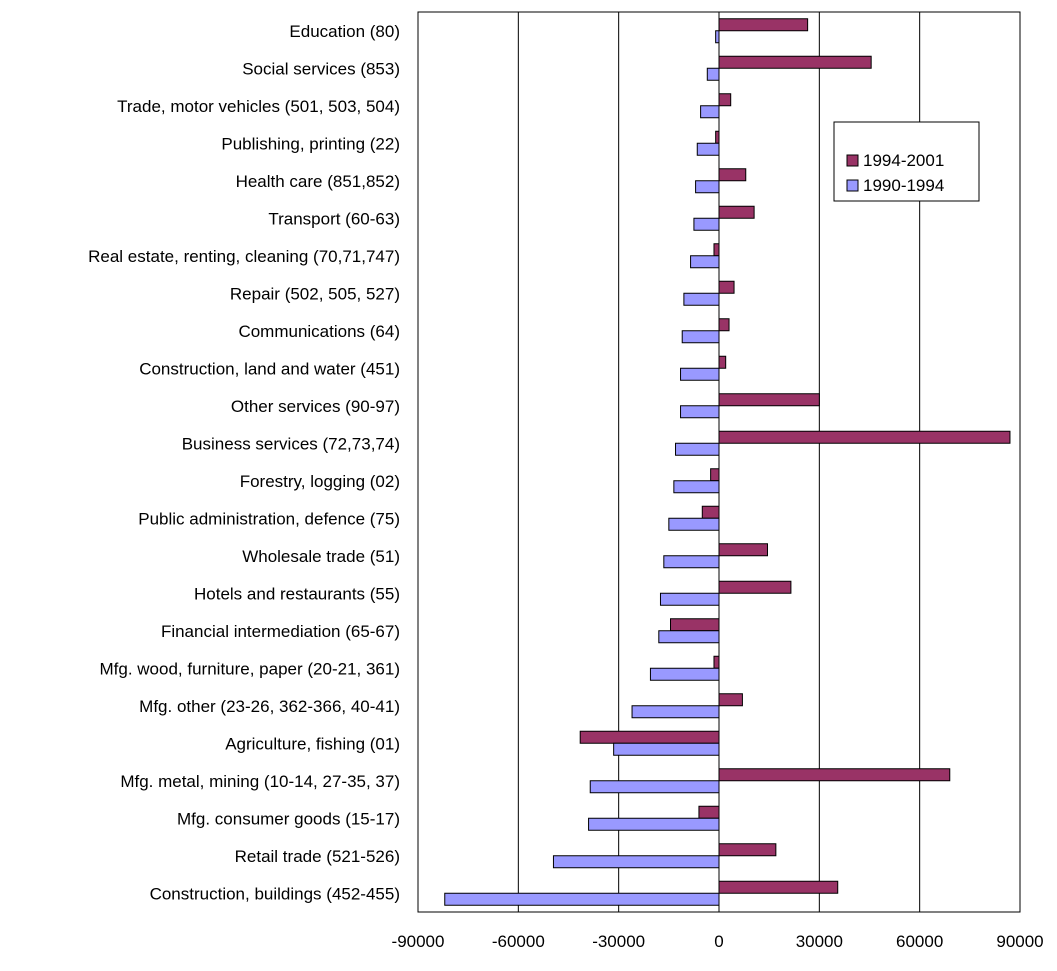  I want to click on category-label: Hotels and restaurants (55), so click(297, 593).